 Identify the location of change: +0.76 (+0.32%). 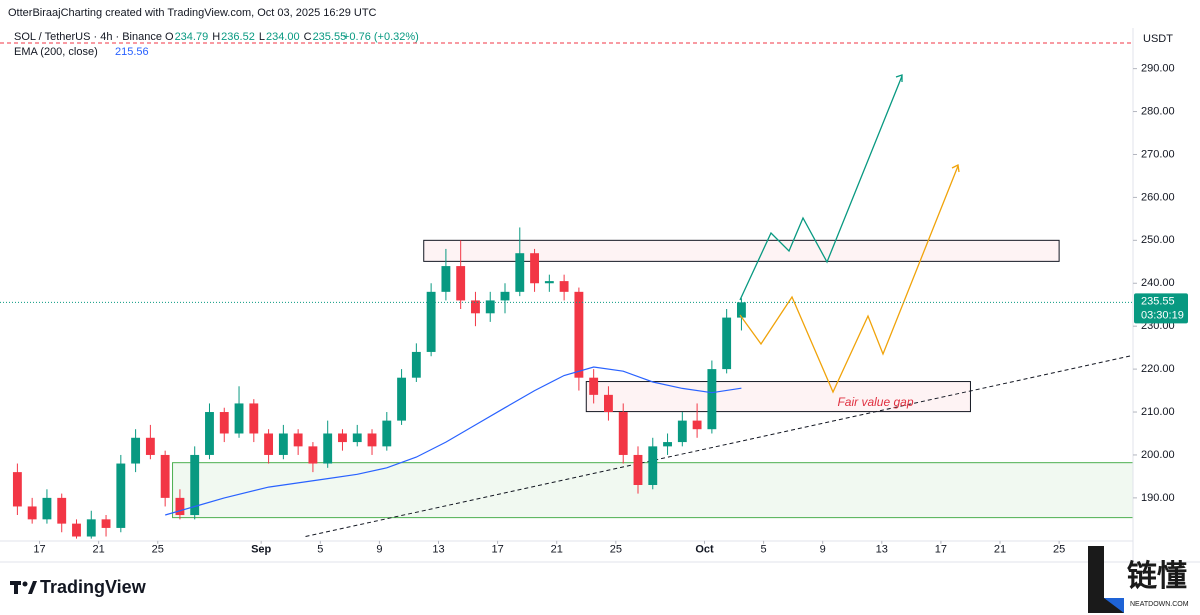
(381, 37).